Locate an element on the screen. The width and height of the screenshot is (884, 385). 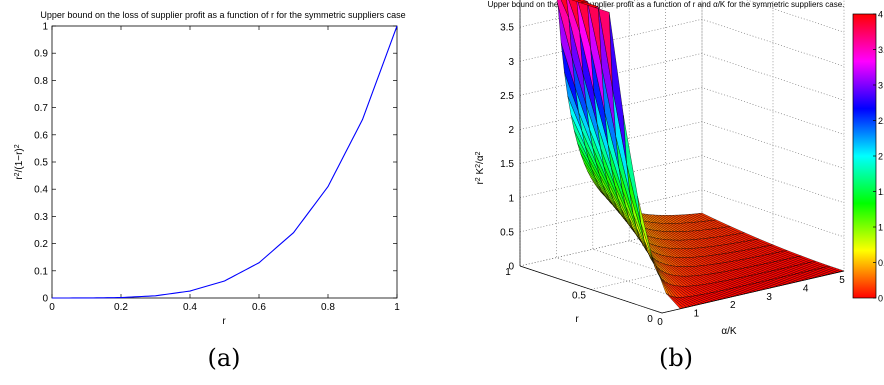
chart-b-x-axis is located at coordinates (753, 292).